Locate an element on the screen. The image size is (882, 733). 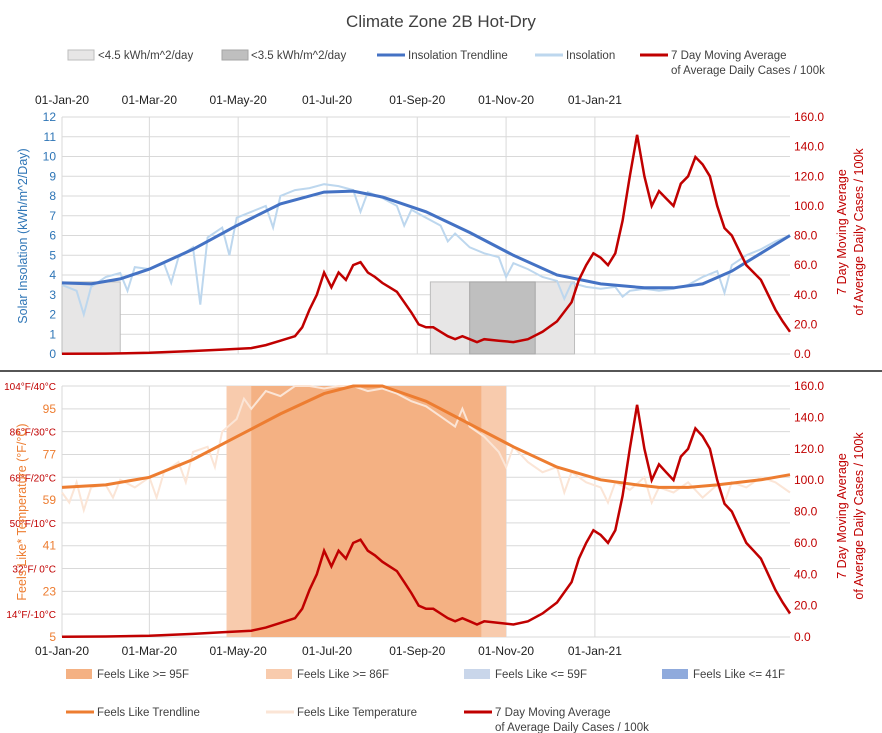
y-tick-label: 6 is located at coordinates (52, 236).